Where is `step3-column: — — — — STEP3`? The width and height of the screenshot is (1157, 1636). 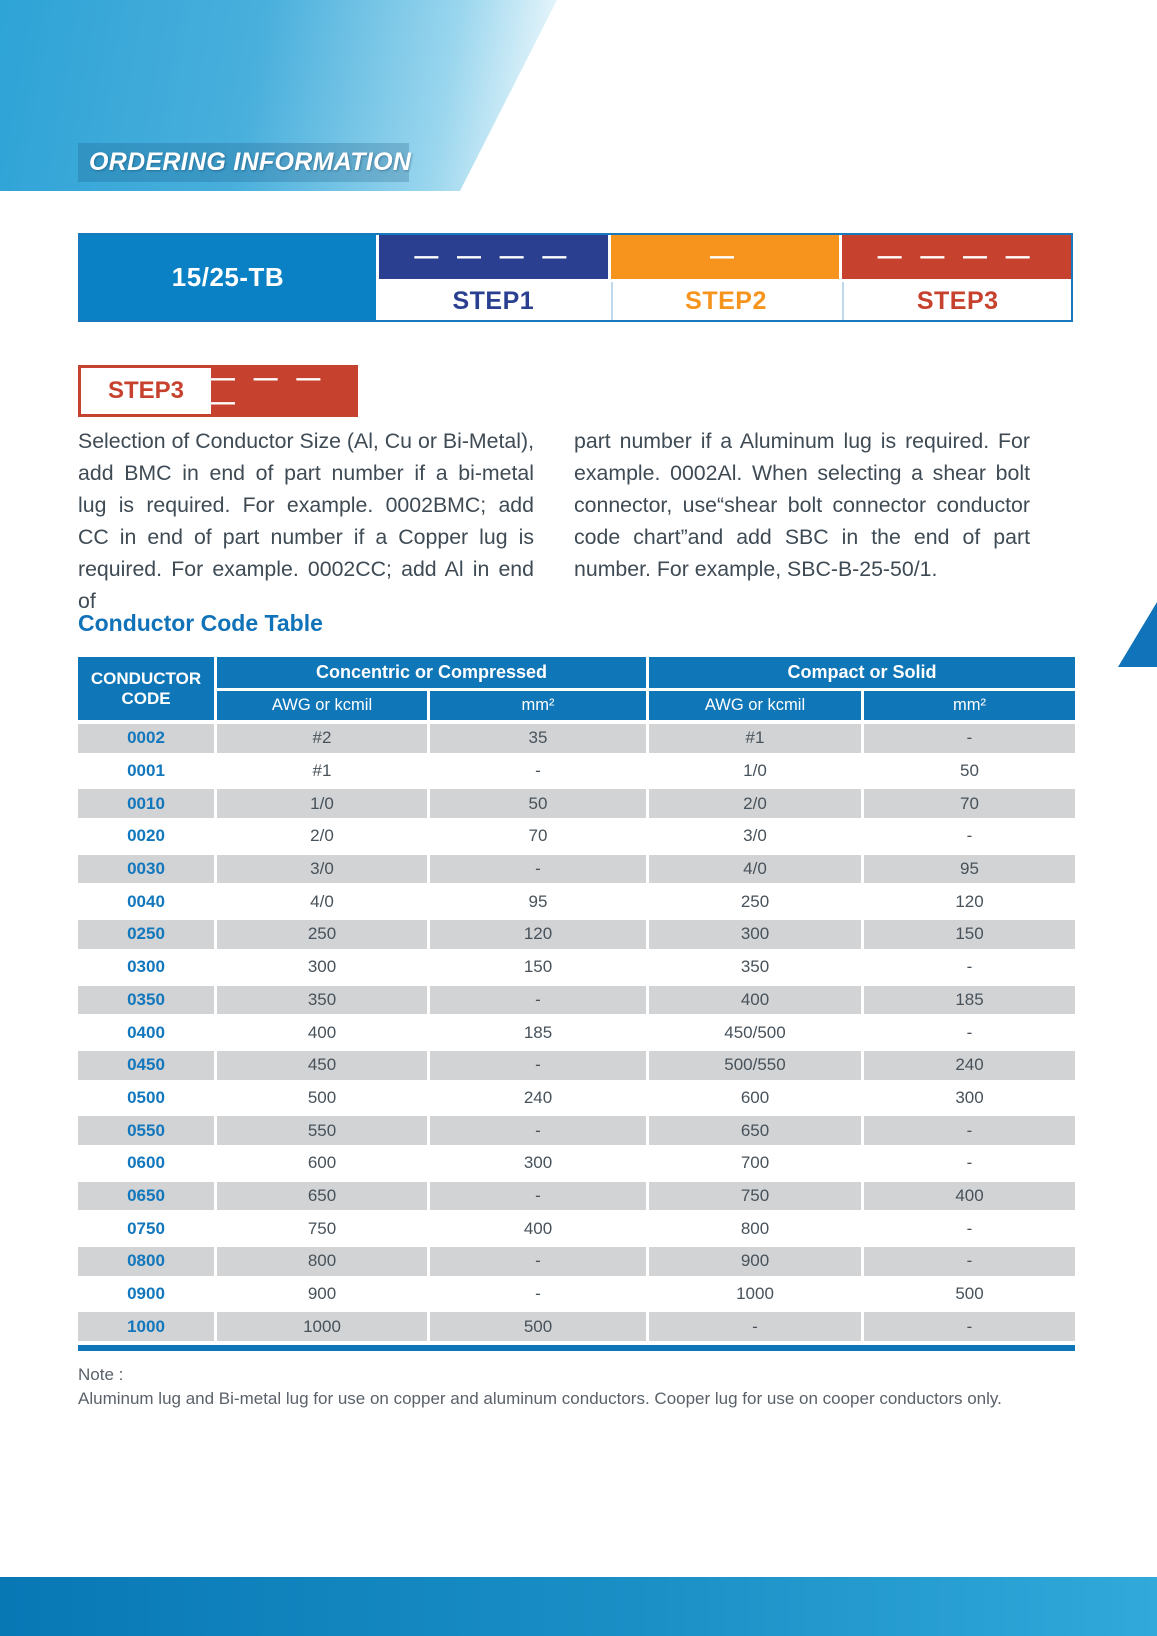
step3-column: — — — — STEP3 is located at coordinates (955, 277).